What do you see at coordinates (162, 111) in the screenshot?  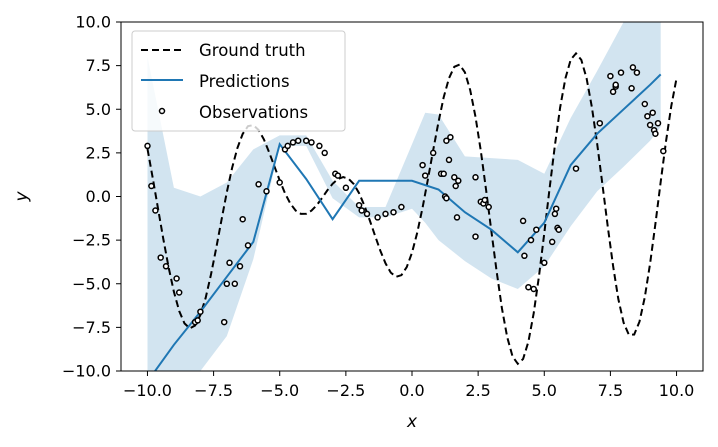 I see `legend-observations-swatch` at bounding box center [162, 111].